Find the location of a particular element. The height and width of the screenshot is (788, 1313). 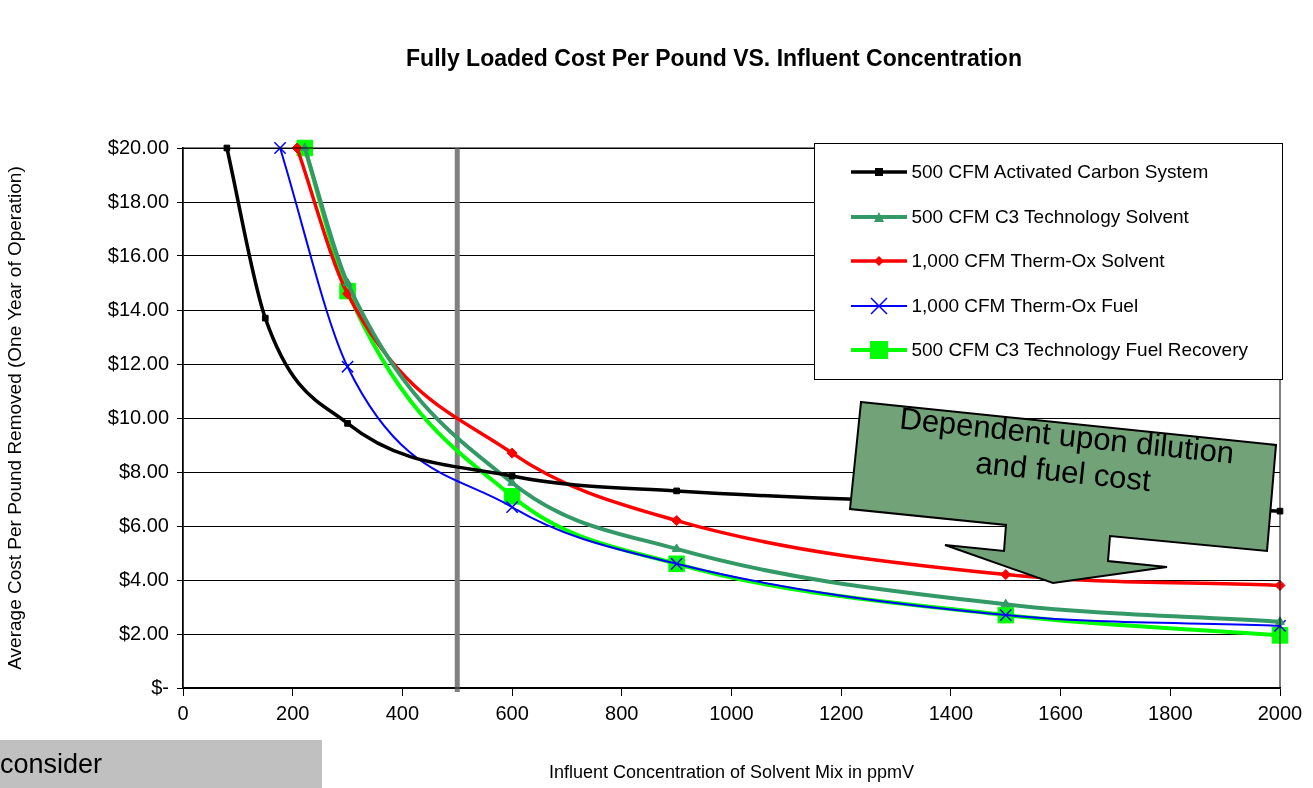

x-tick-label: 2000 is located at coordinates (1280, 712).